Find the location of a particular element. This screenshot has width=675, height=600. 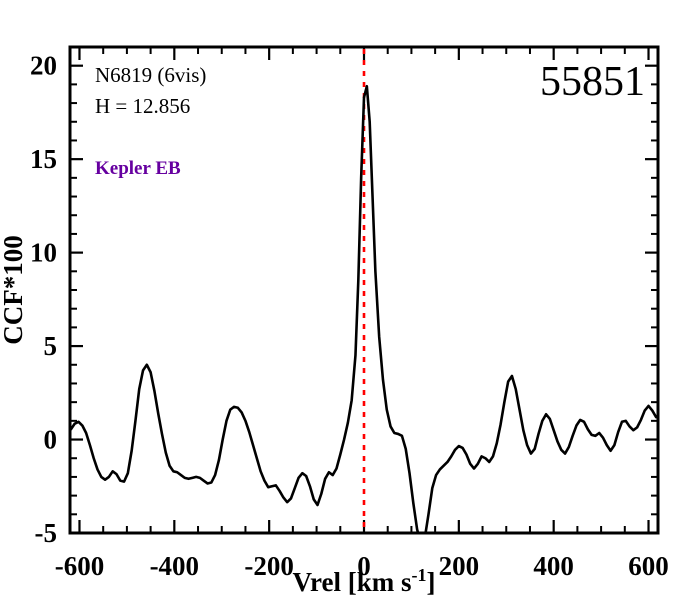

y-tick-label: 5 is located at coordinates (51, 346).